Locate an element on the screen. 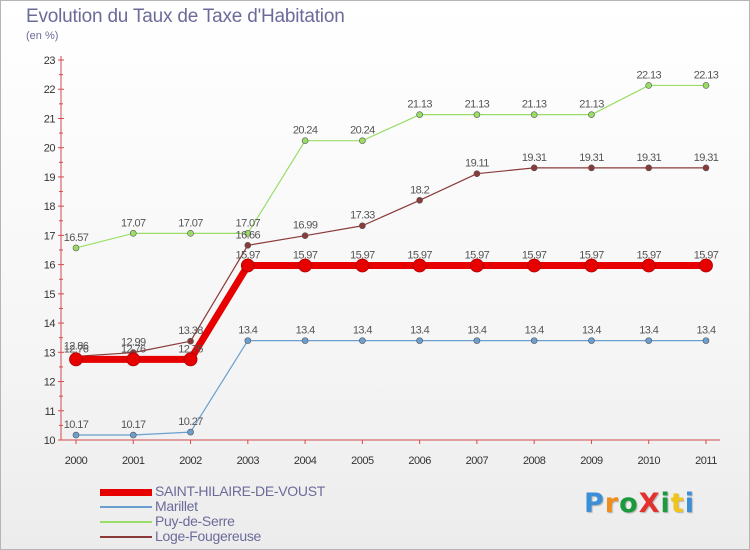 The height and width of the screenshot is (550, 750). y-tick-label: 14 is located at coordinates (50, 324).